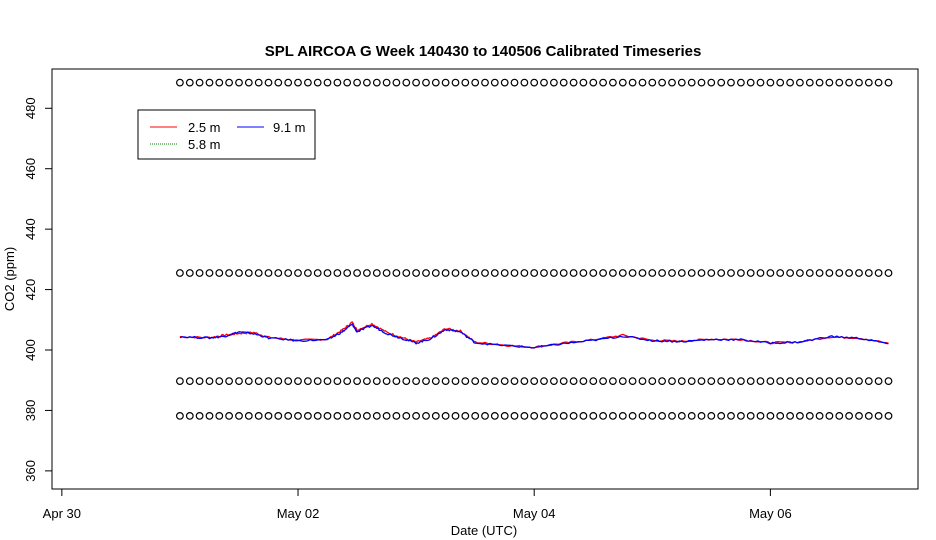  I want to click on series-line-9-1-m, so click(534, 336).